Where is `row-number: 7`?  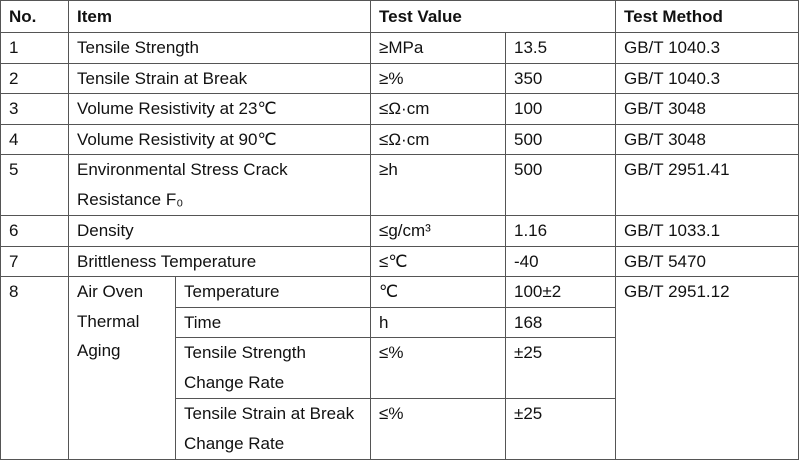 row-number: 7 is located at coordinates (34, 261).